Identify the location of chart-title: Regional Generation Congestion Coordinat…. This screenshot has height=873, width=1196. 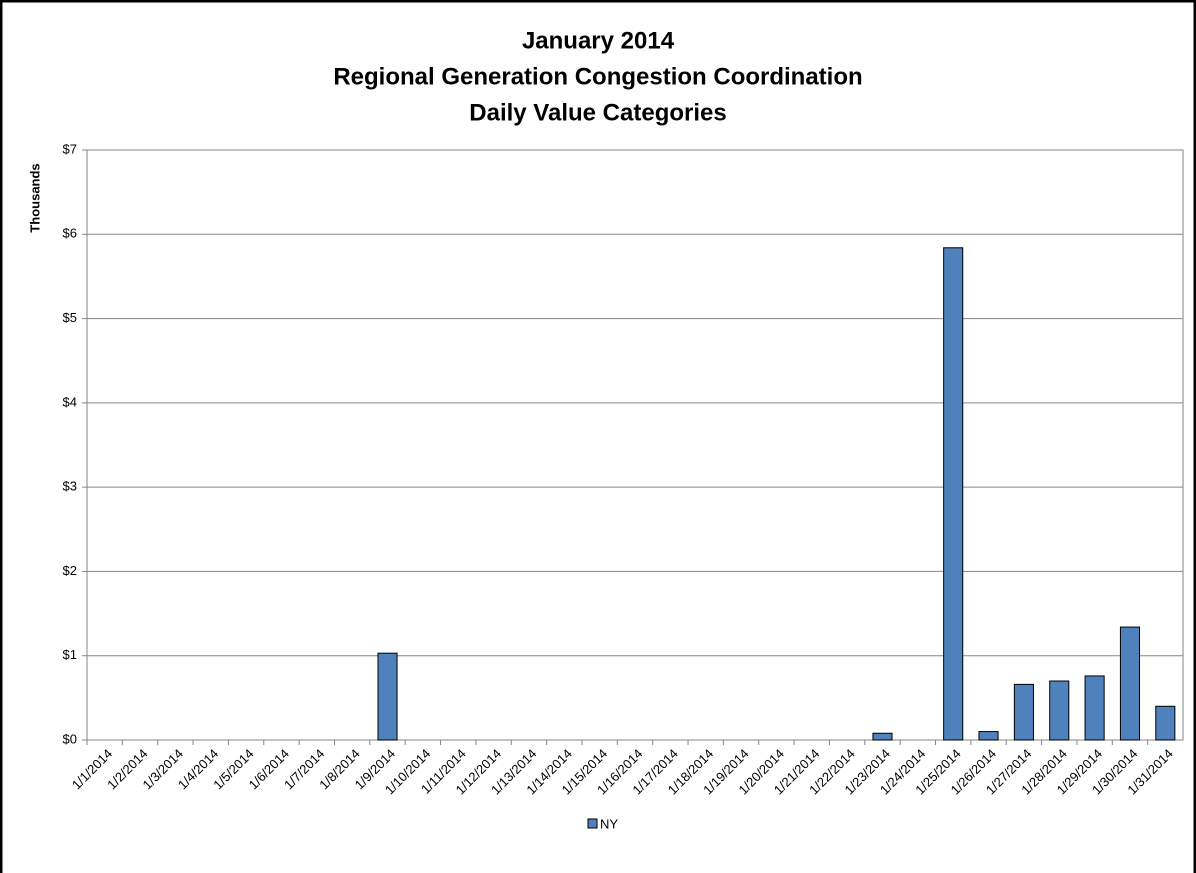
(597, 76).